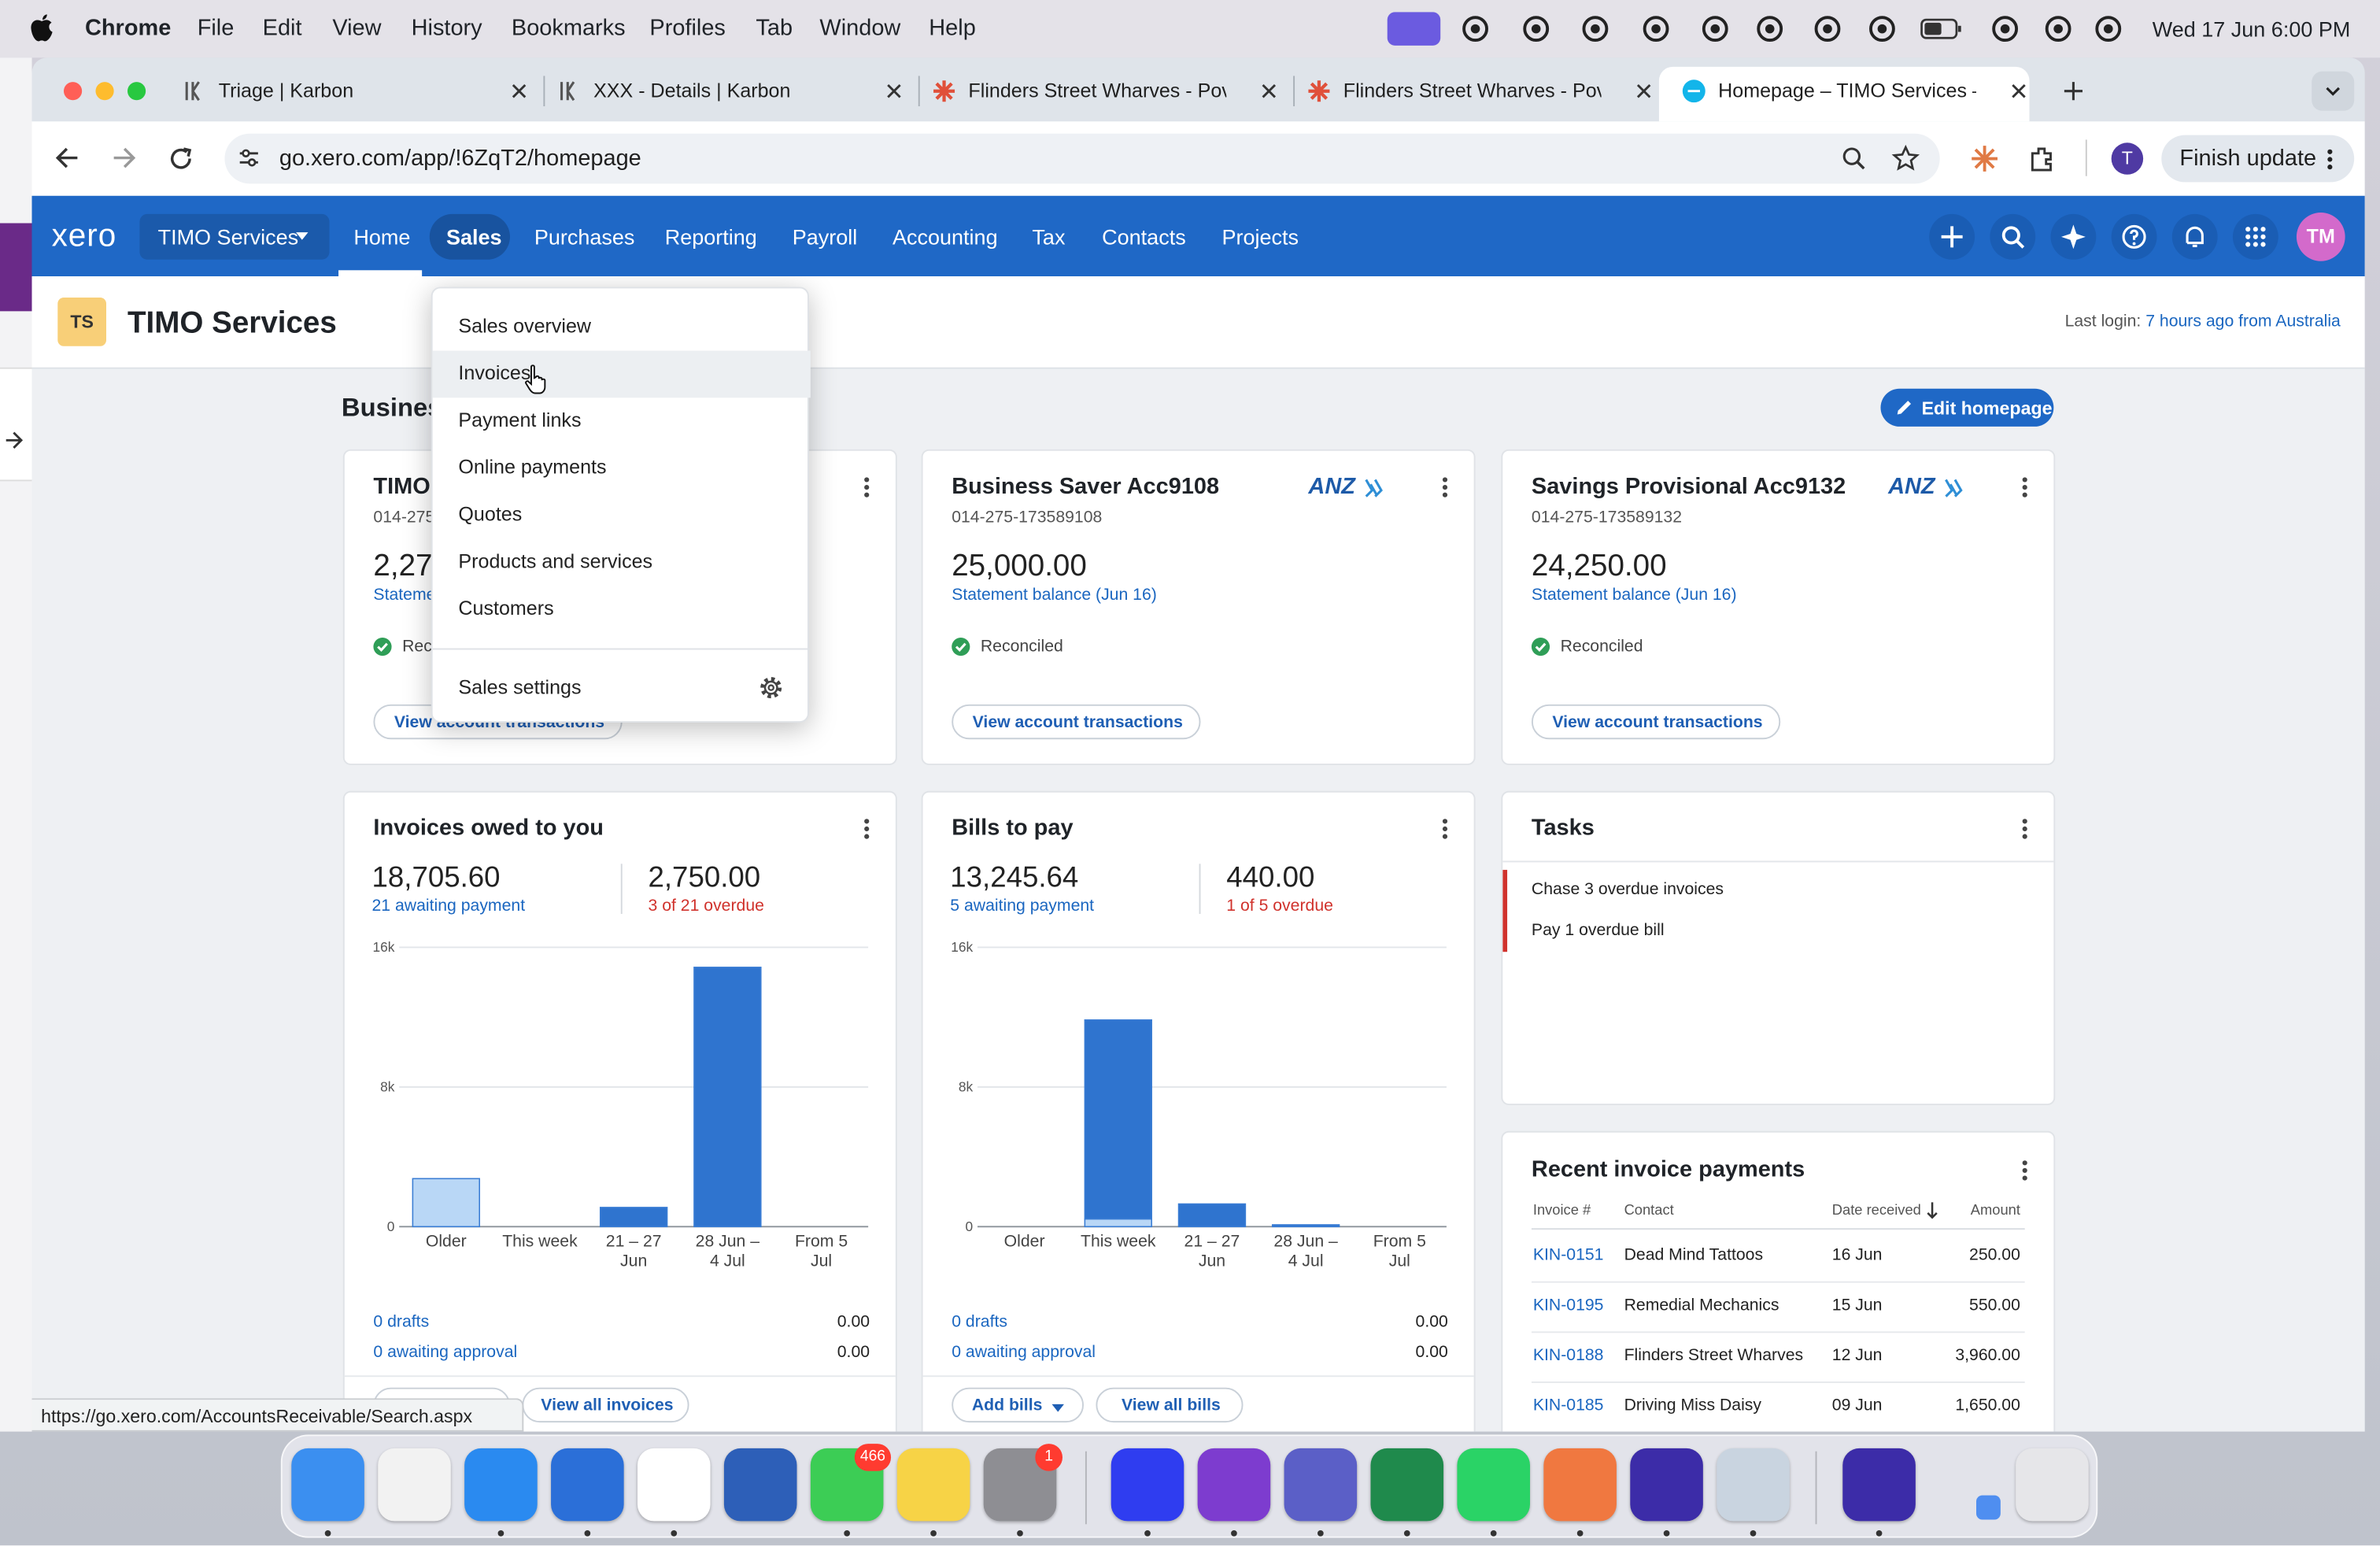 The height and width of the screenshot is (1546, 2380). What do you see at coordinates (357, 28) in the screenshot?
I see `menu-item: View` at bounding box center [357, 28].